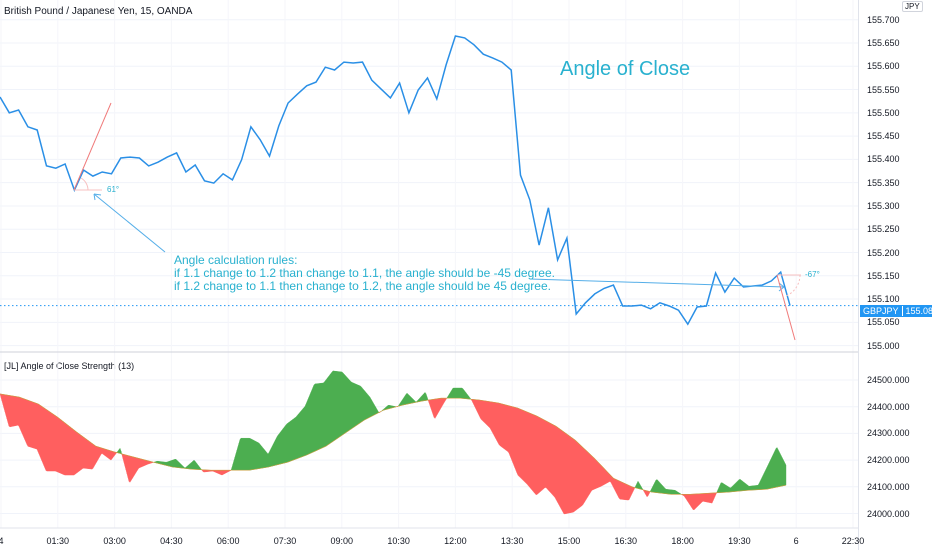 This screenshot has width=932, height=550. Describe the element at coordinates (455, 541) in the screenshot. I see `time-tick-label: 12:00` at that location.